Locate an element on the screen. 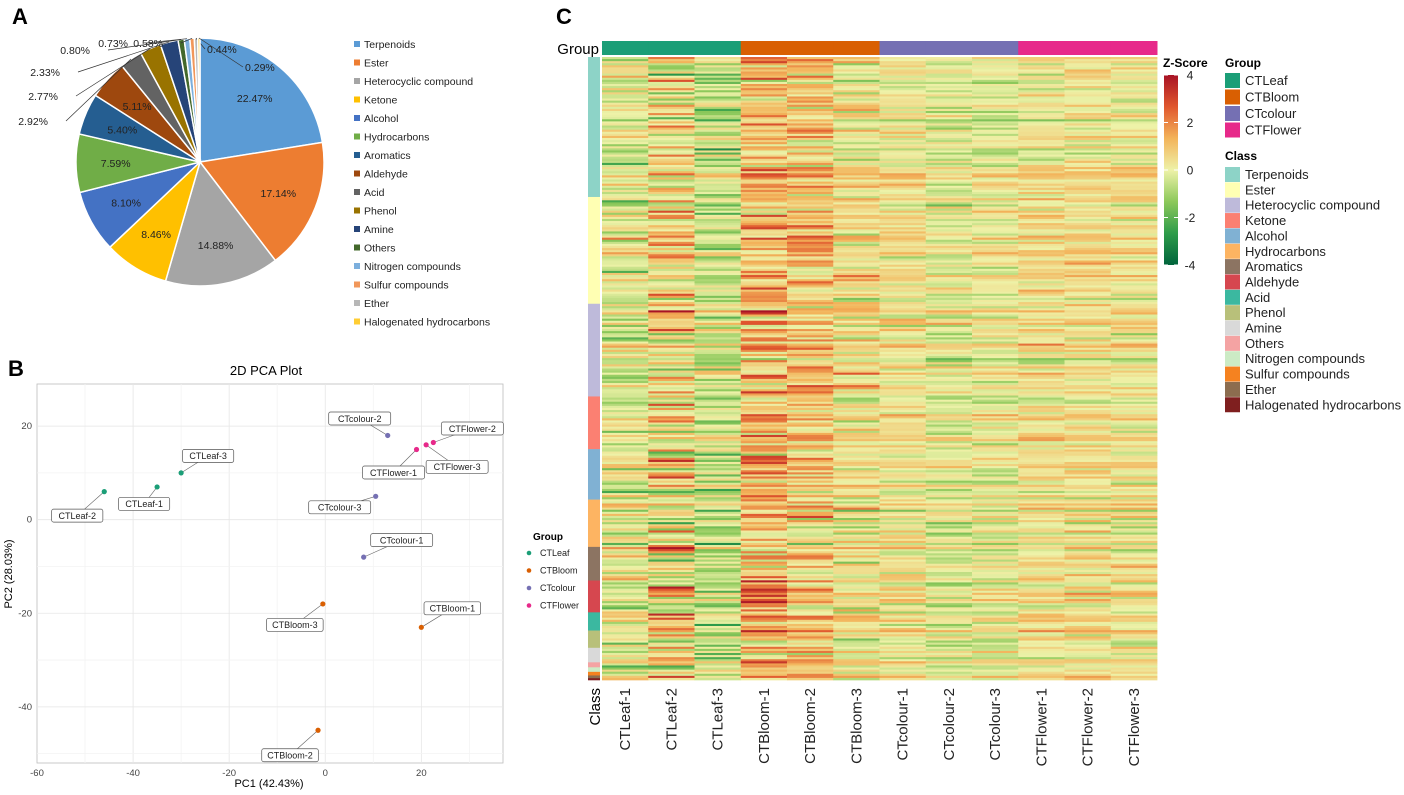  heatmap-group-cell-ctflower is located at coordinates (1134, 48).